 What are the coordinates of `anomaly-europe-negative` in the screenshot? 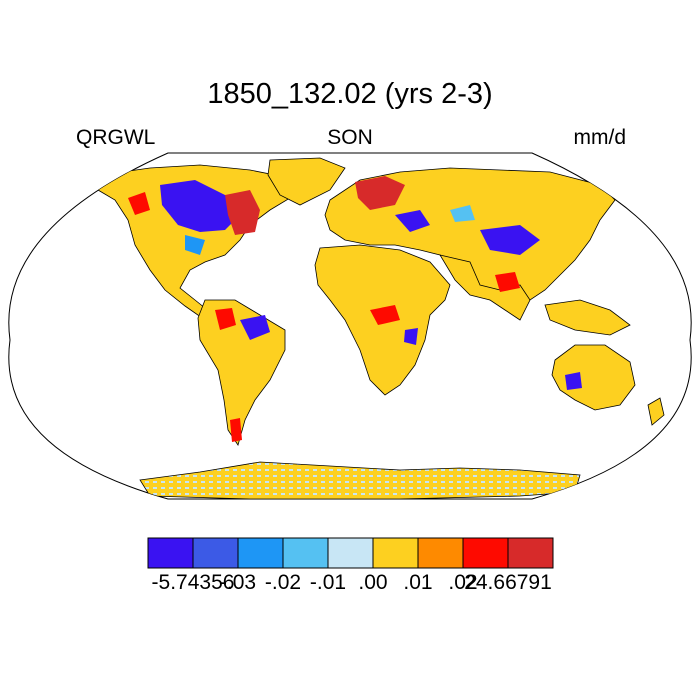 It's located at (412, 221).